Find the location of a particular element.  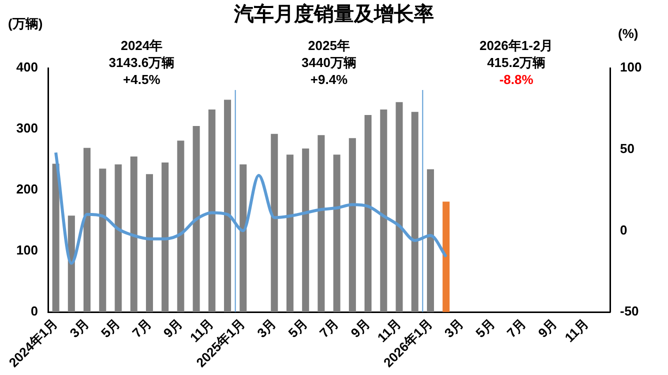

chart-title: 汽车月度销量及增长率 is located at coordinates (333, 14).